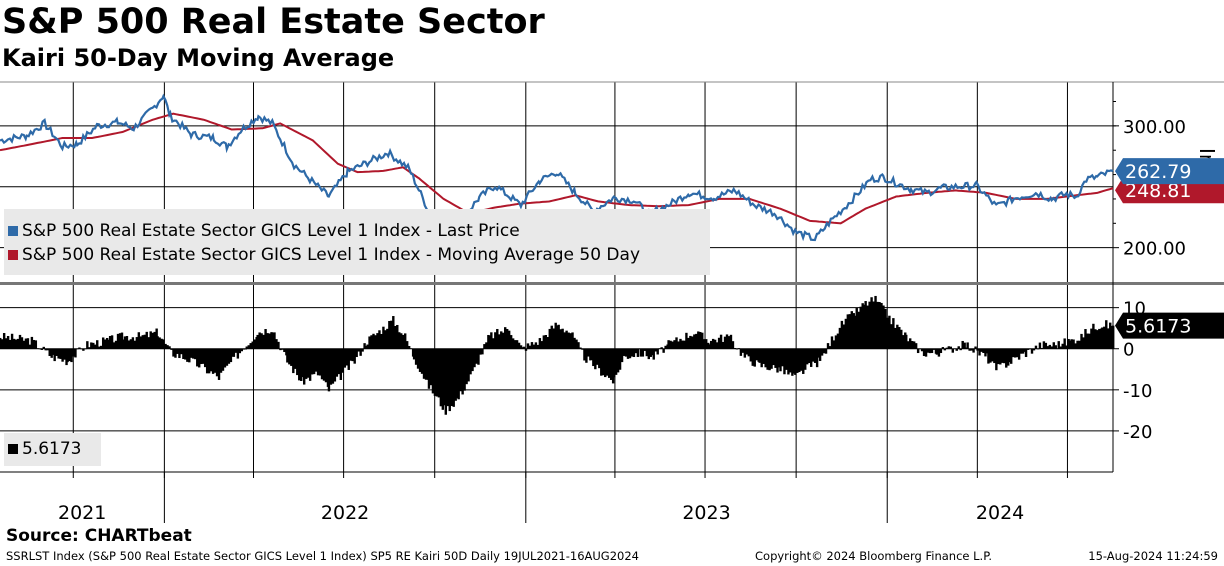 The width and height of the screenshot is (1224, 566). What do you see at coordinates (99, 536) in the screenshot?
I see `source-note: Source: CHARTbeat` at bounding box center [99, 536].